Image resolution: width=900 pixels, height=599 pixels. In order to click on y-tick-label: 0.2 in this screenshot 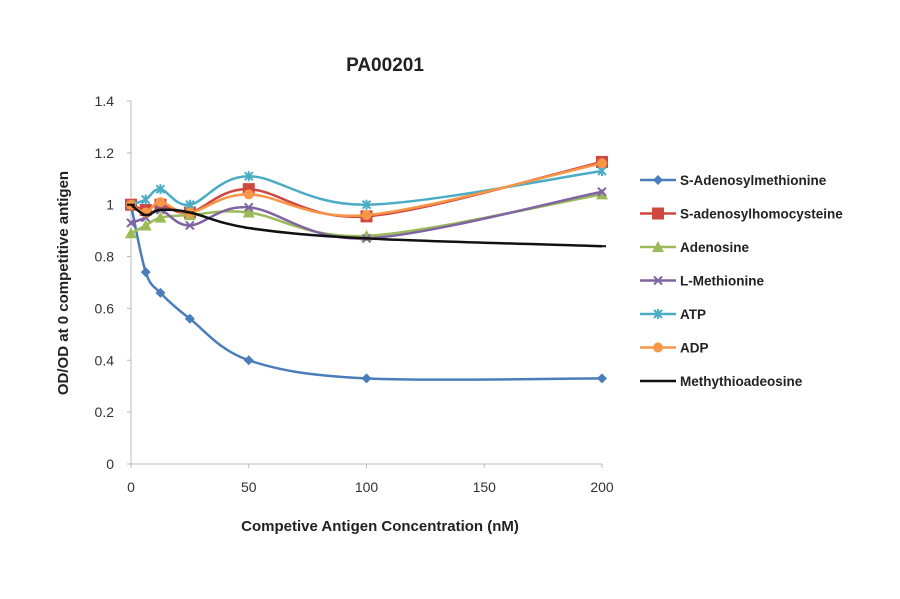, I will do `click(105, 412)`.